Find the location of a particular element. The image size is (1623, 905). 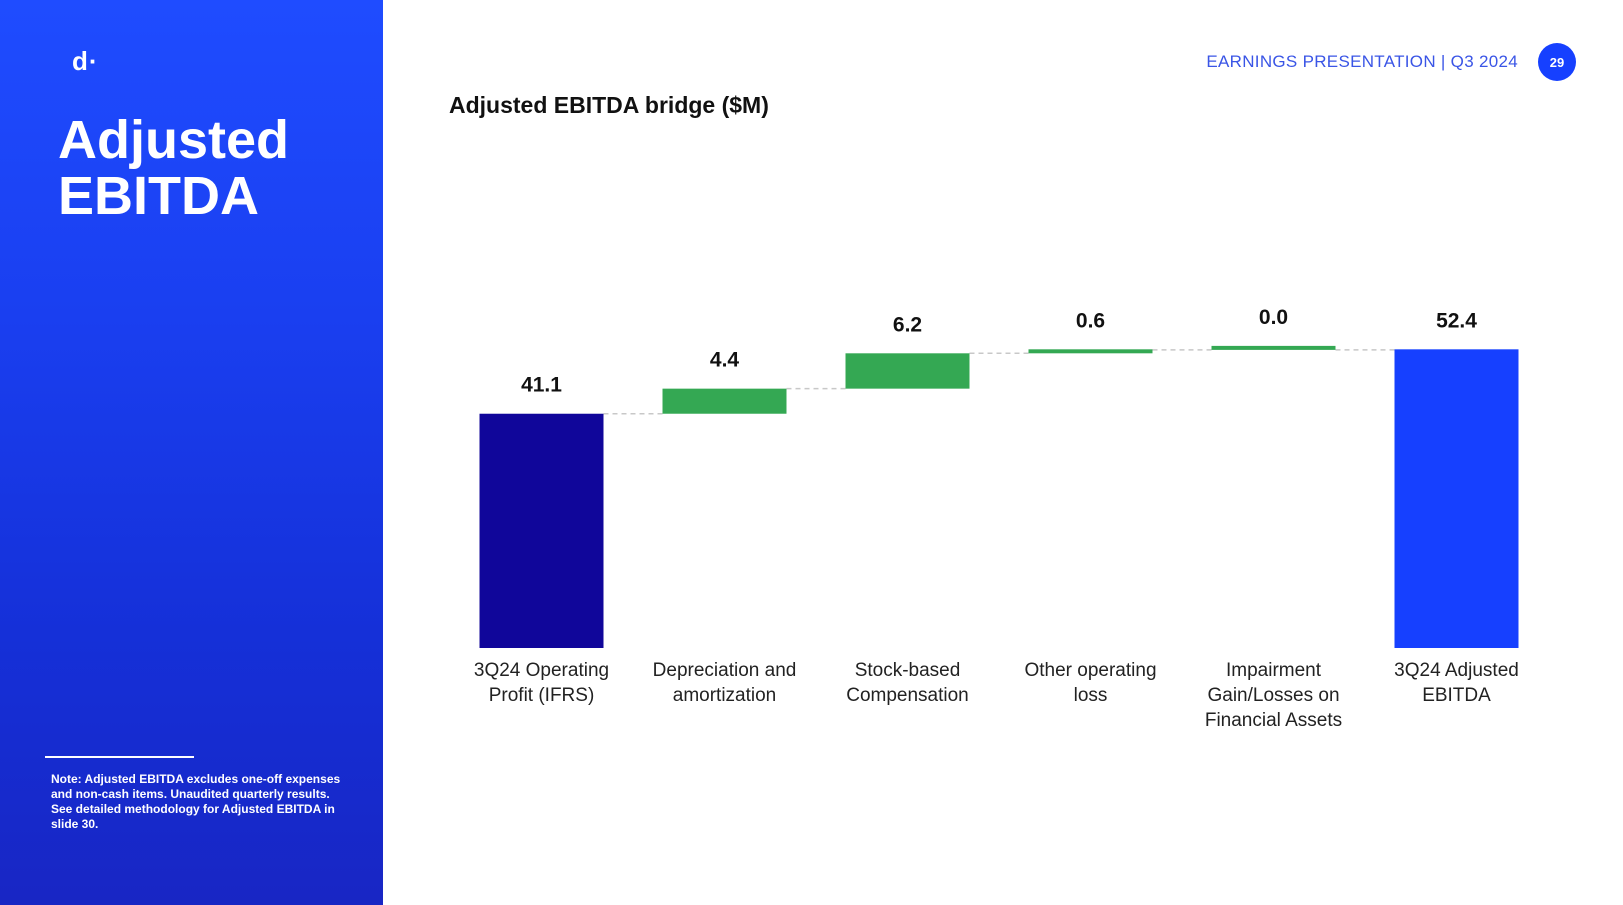

category-label-4-line-1: Other operating is located at coordinates (1090, 670).